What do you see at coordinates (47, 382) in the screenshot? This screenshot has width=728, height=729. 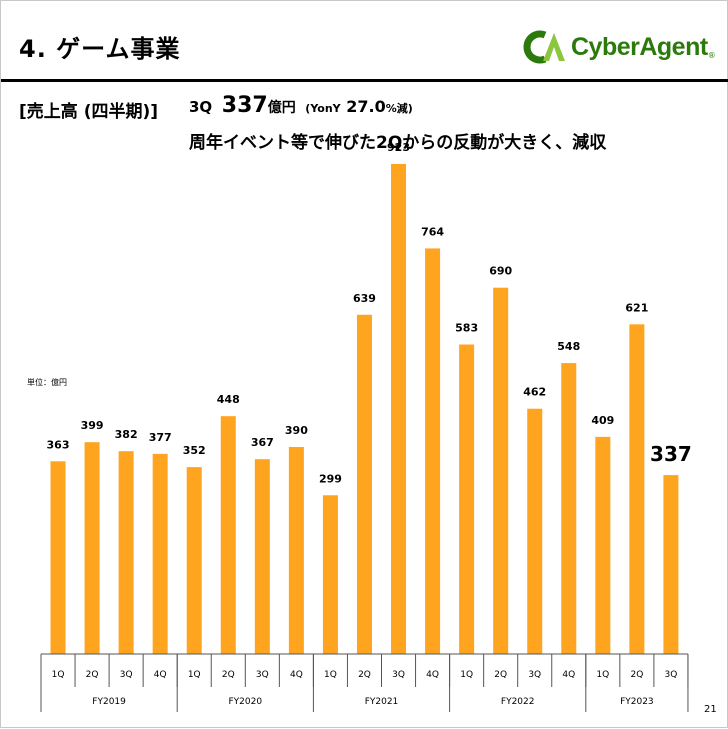 I see `unit-note: 単位：億円` at bounding box center [47, 382].